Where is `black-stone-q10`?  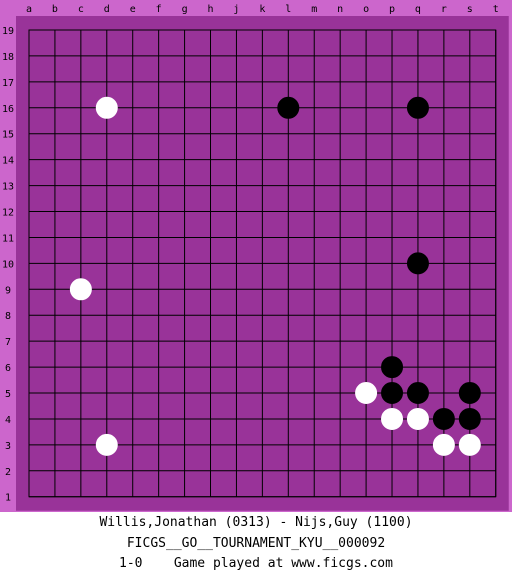 black-stone-q10 is located at coordinates (417, 263).